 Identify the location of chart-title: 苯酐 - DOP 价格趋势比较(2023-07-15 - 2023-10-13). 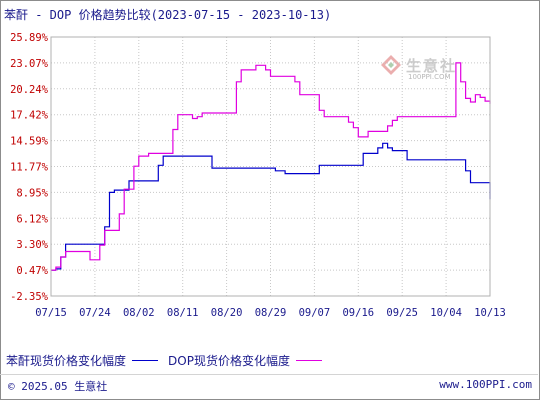
(168, 15).